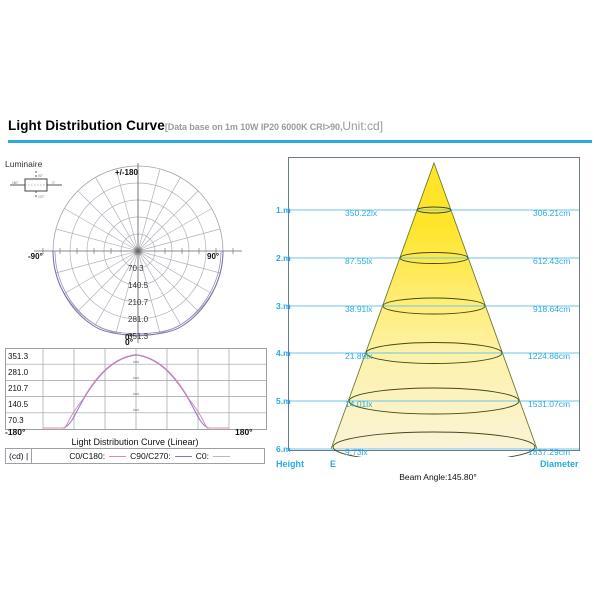 This screenshot has height=600, width=600. Describe the element at coordinates (549, 404) in the screenshot. I see `beam-diameter-5: 1531.07cm` at that location.